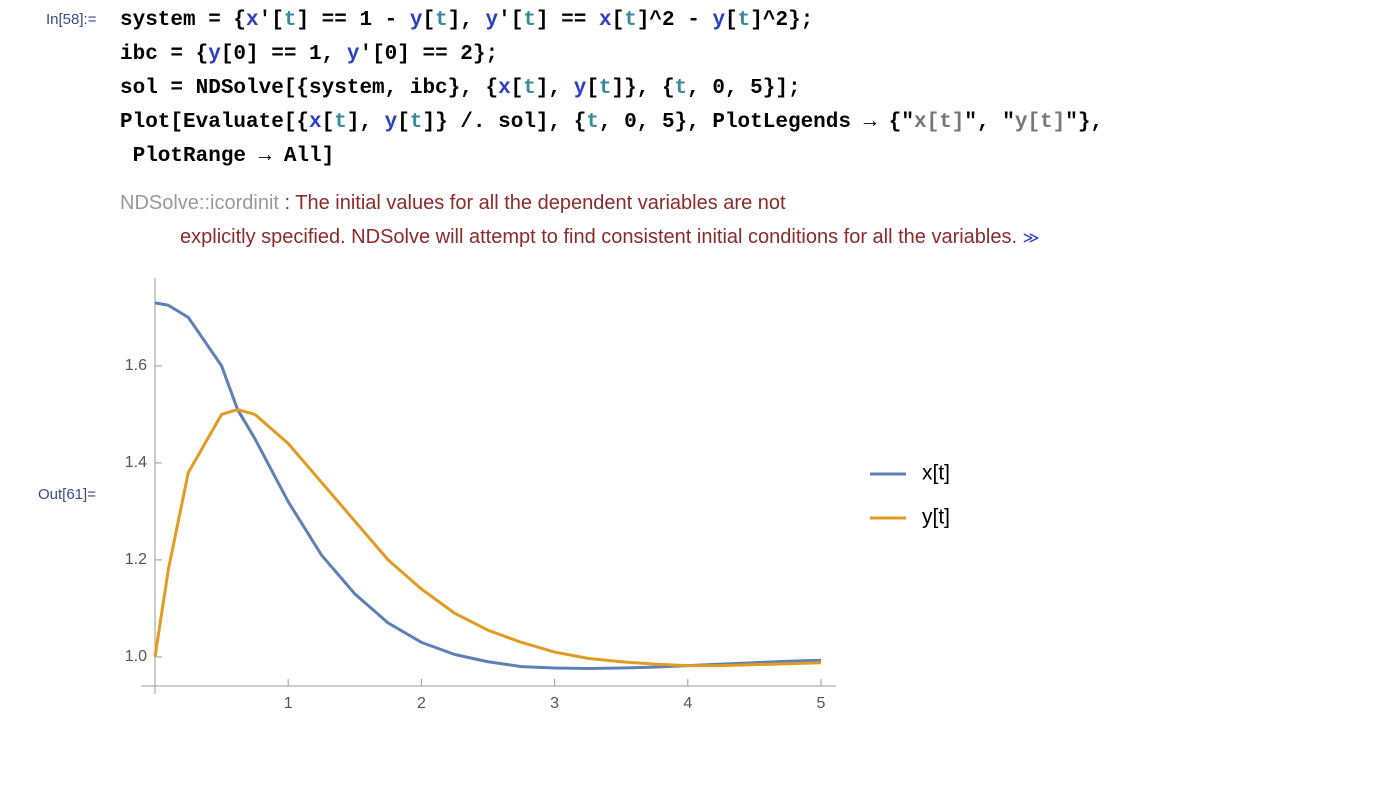 The width and height of the screenshot is (1398, 792). What do you see at coordinates (136, 656) in the screenshot?
I see `y-tick-label: 1.0` at bounding box center [136, 656].